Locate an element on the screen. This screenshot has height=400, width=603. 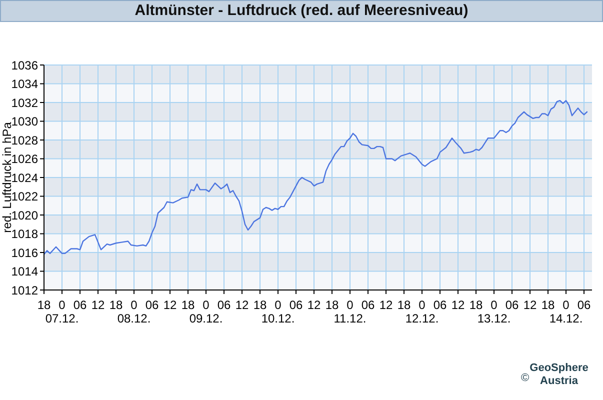
chart-title: Altmünster - Luftdruck (red. auf Meeresniveau) is located at coordinates (301, 11).